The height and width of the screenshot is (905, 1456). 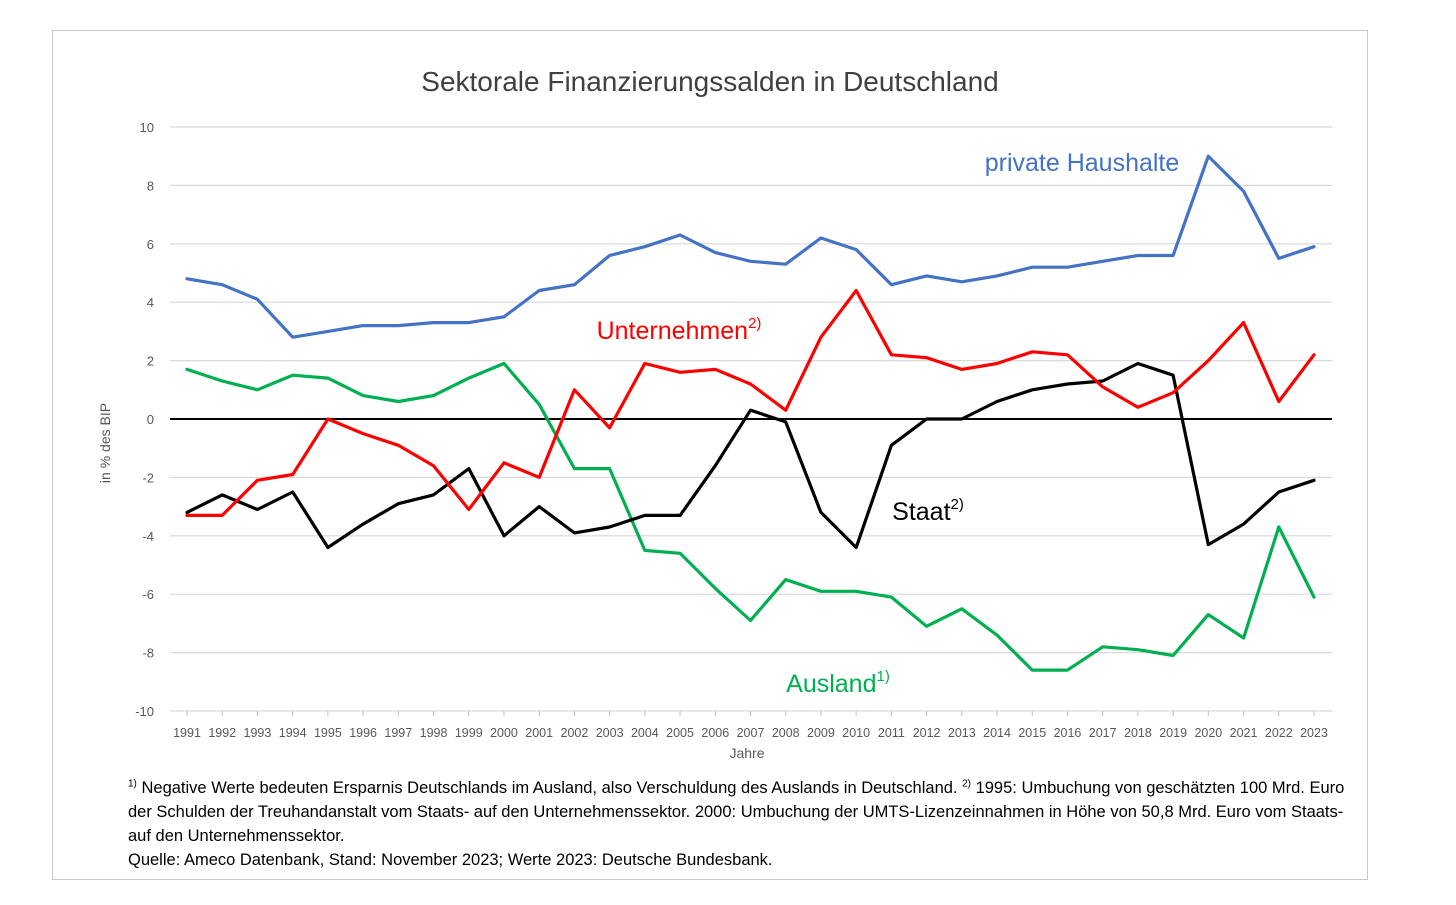 What do you see at coordinates (1279, 733) in the screenshot?
I see `x-tick-label: 2022` at bounding box center [1279, 733].